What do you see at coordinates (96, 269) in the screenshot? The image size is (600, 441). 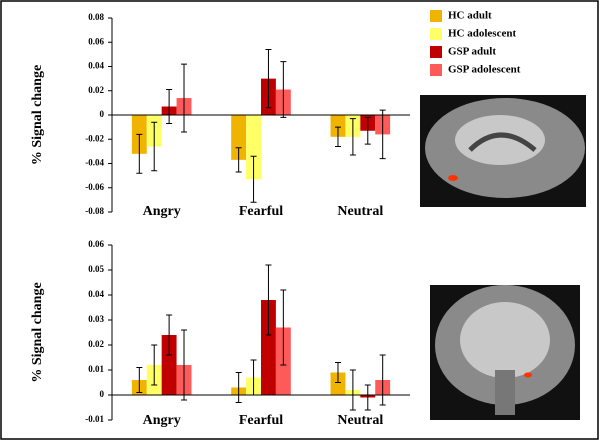 I see `y-tick-label: 0.05` at bounding box center [96, 269].